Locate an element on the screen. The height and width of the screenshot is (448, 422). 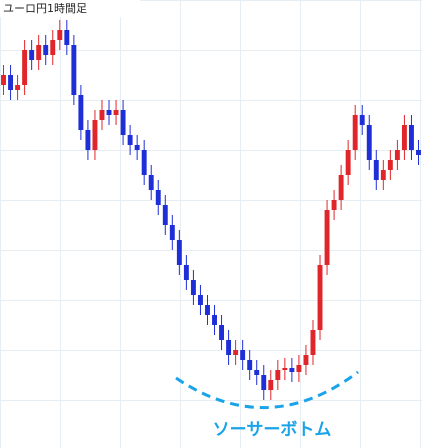
saucer-arc is located at coordinates (267, 390).